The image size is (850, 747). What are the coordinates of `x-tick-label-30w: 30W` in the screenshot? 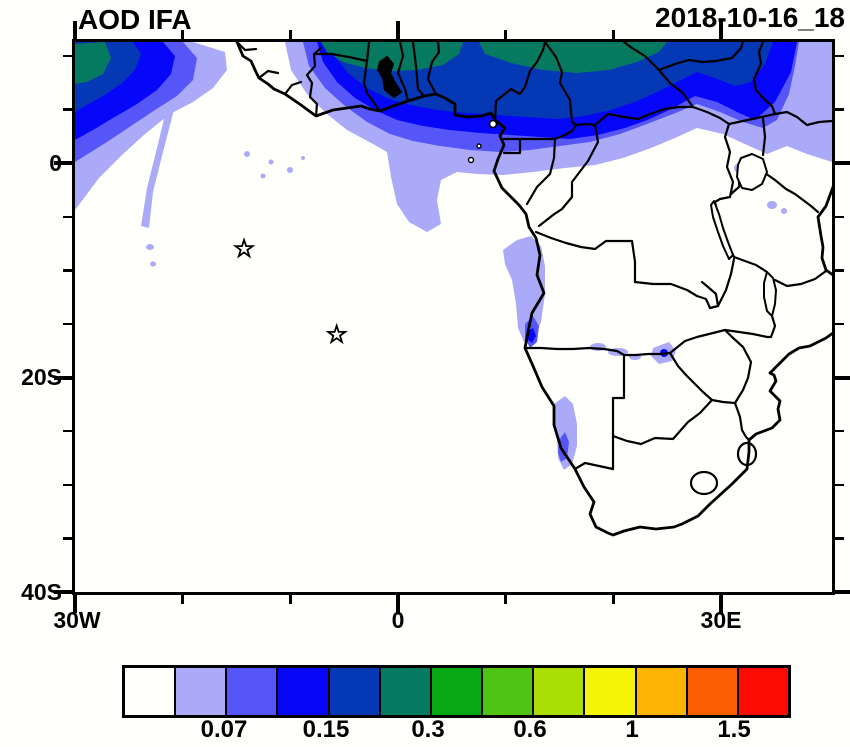 It's located at (77, 620).